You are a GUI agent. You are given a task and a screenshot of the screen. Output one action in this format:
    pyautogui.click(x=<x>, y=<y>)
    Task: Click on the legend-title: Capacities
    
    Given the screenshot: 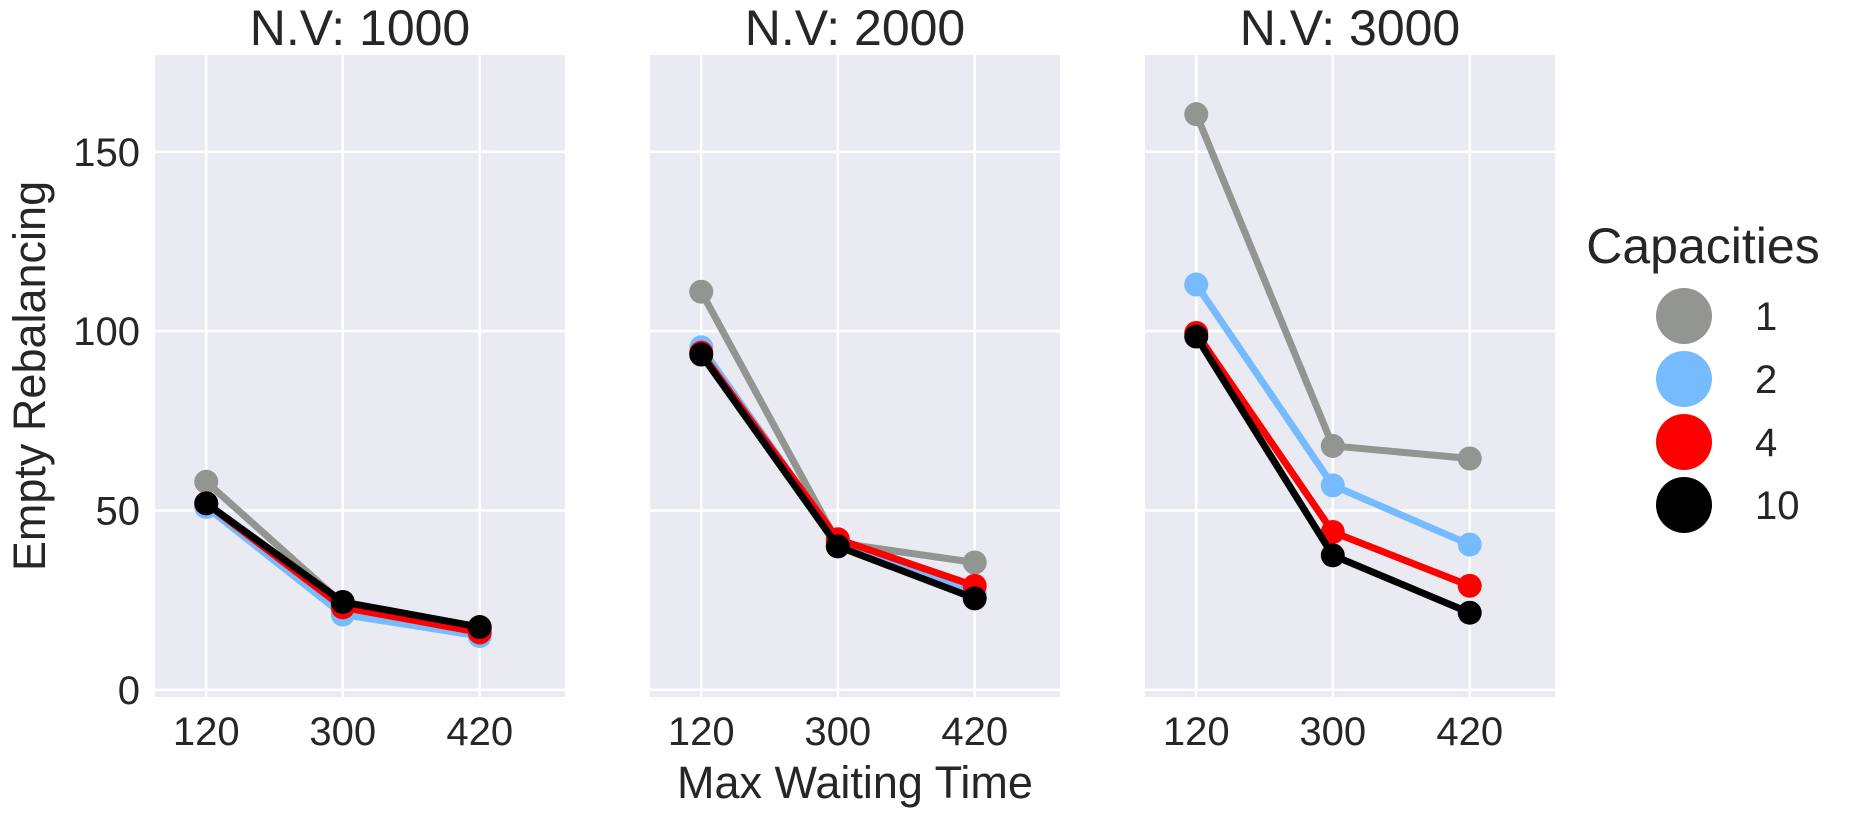 What is the action you would take?
    pyautogui.click(x=1702, y=246)
    